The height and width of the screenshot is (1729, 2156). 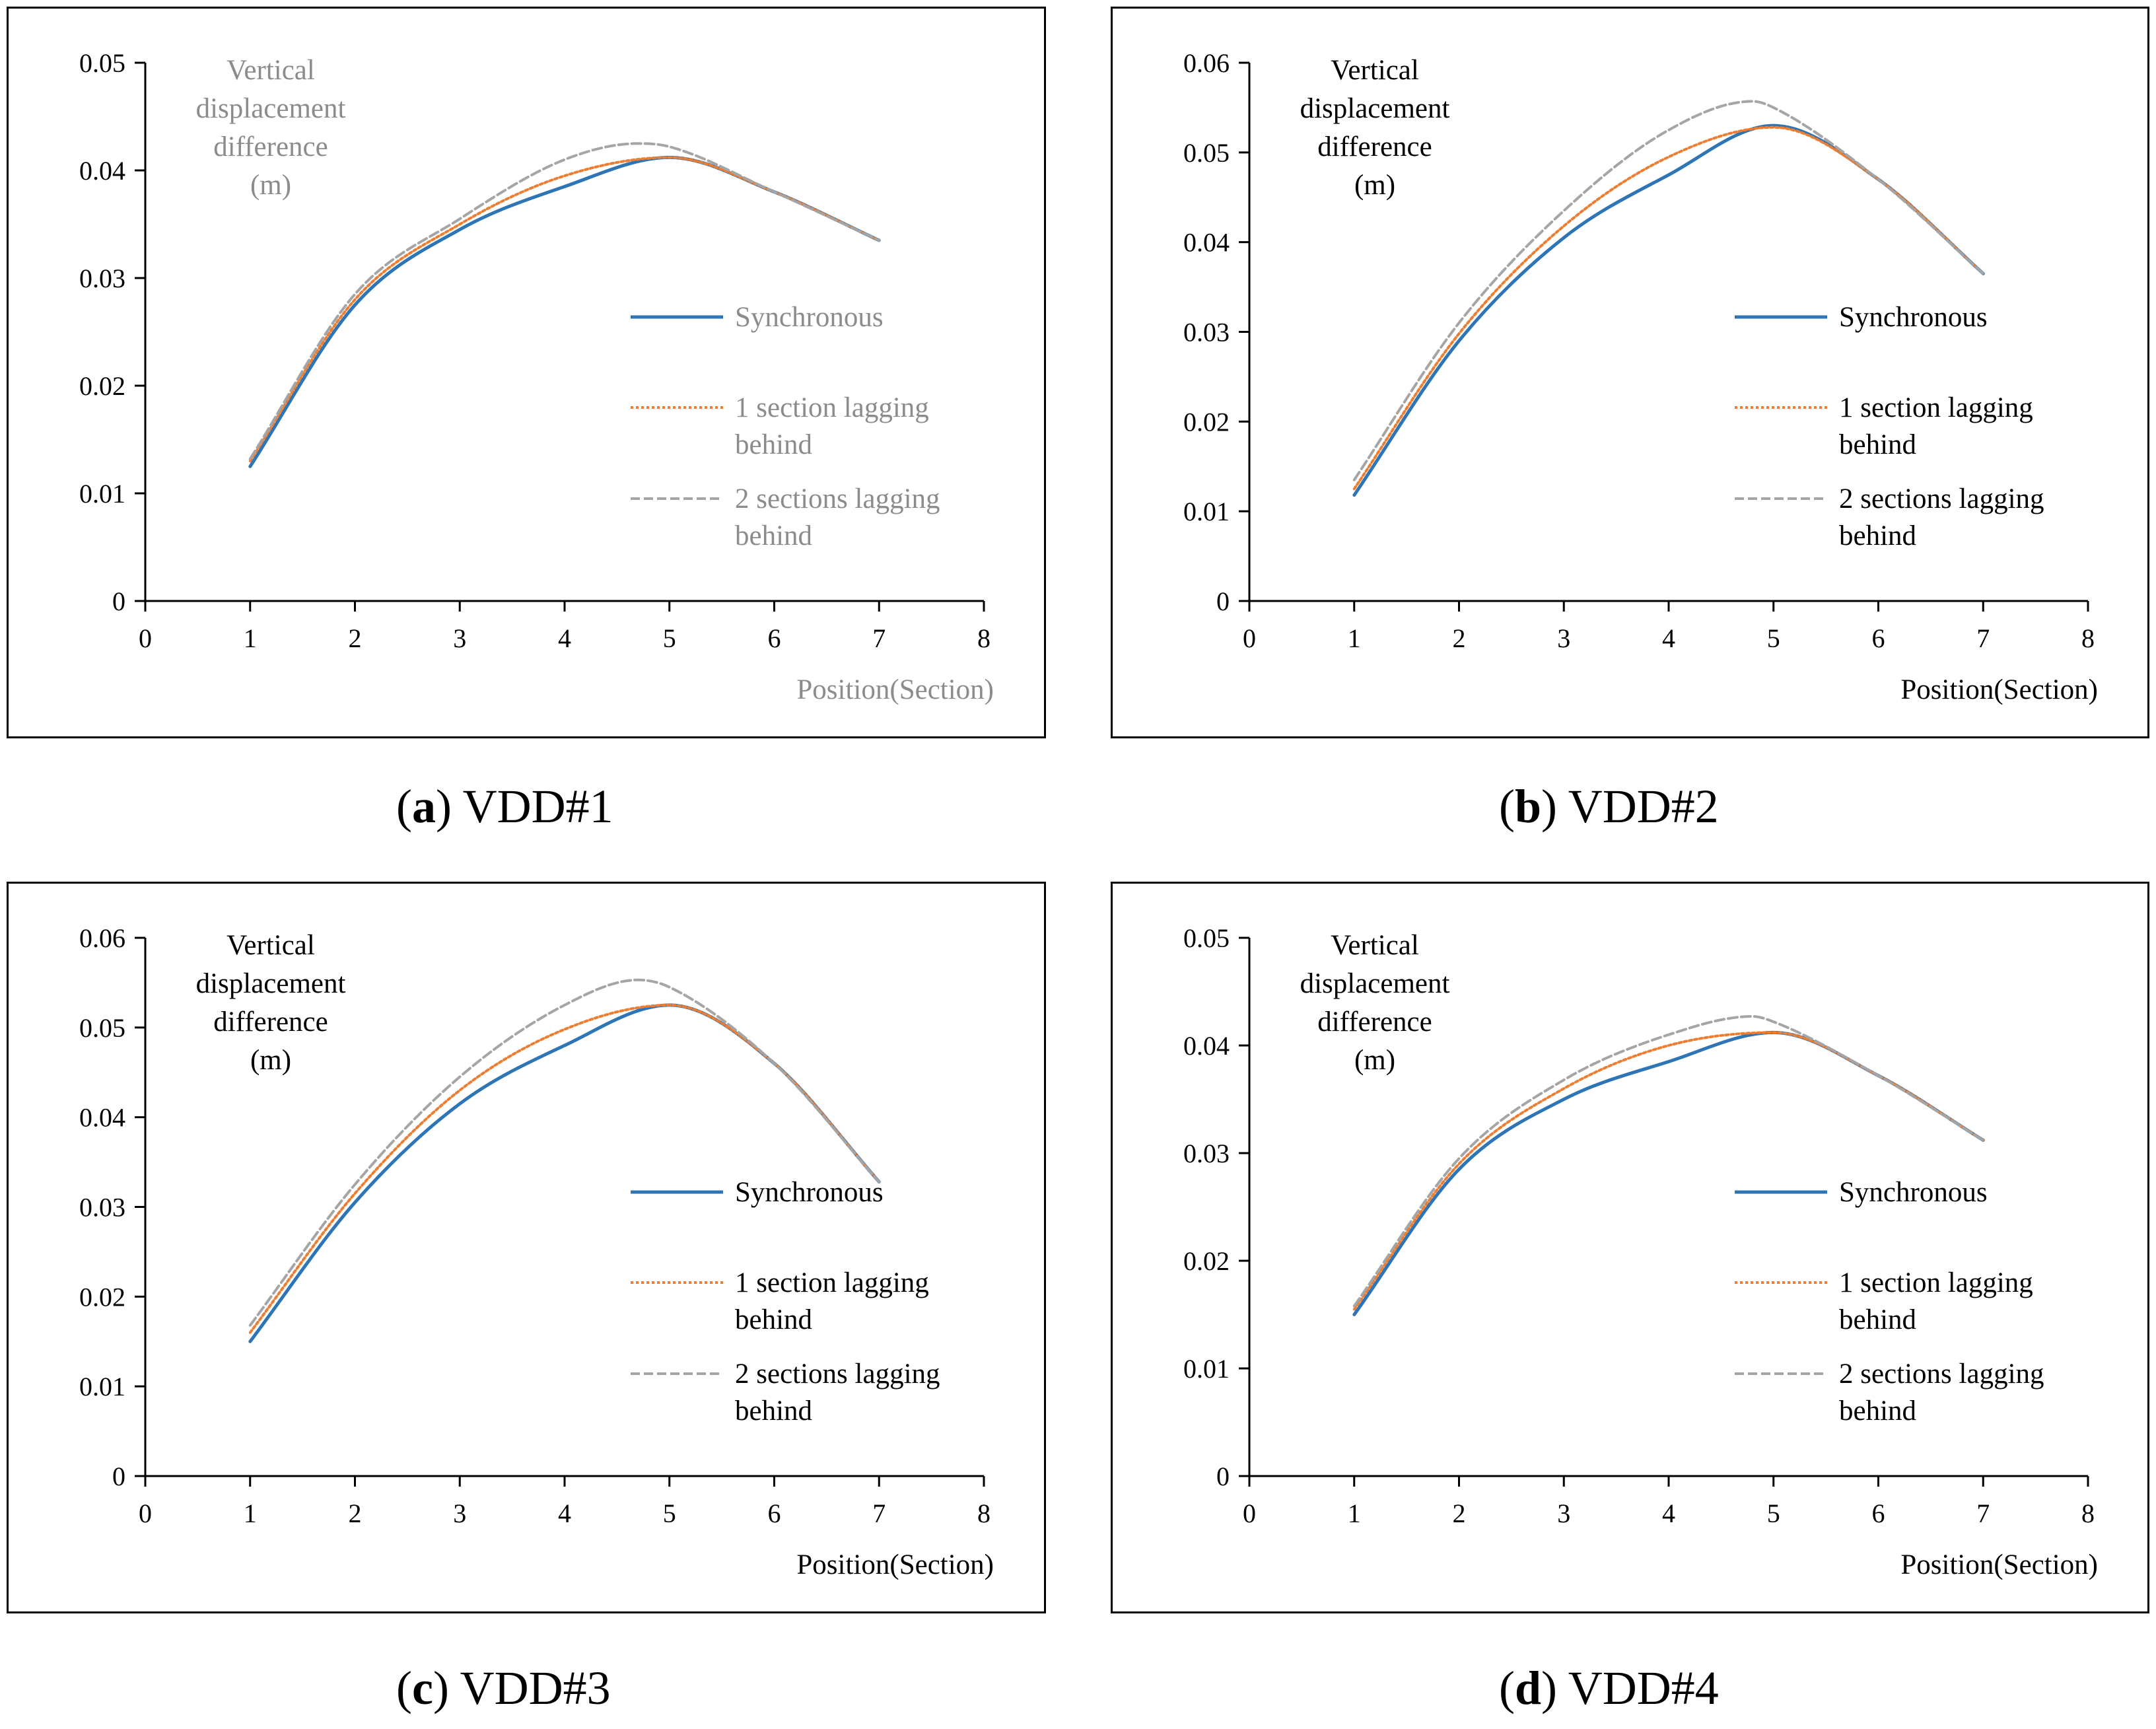 I want to click on caption-letter: b, so click(x=1528, y=807).